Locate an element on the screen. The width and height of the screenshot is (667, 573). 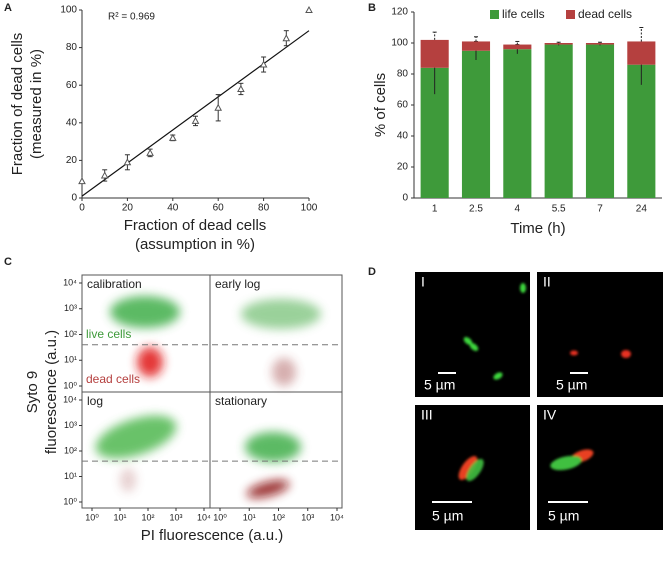
y-tick-label: 120 is located at coordinates (399, 12).